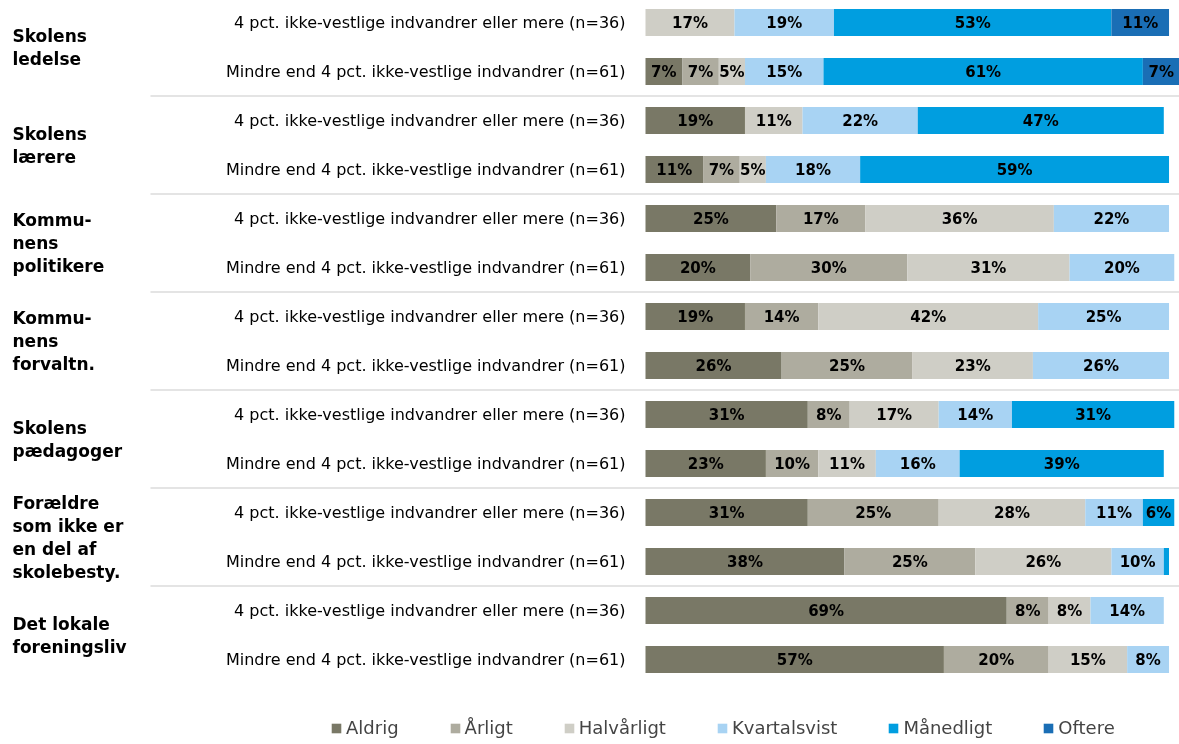 The width and height of the screenshot is (1179, 744). Describe the element at coordinates (49, 47) in the screenshot. I see `text: Skolens ledelse` at that location.